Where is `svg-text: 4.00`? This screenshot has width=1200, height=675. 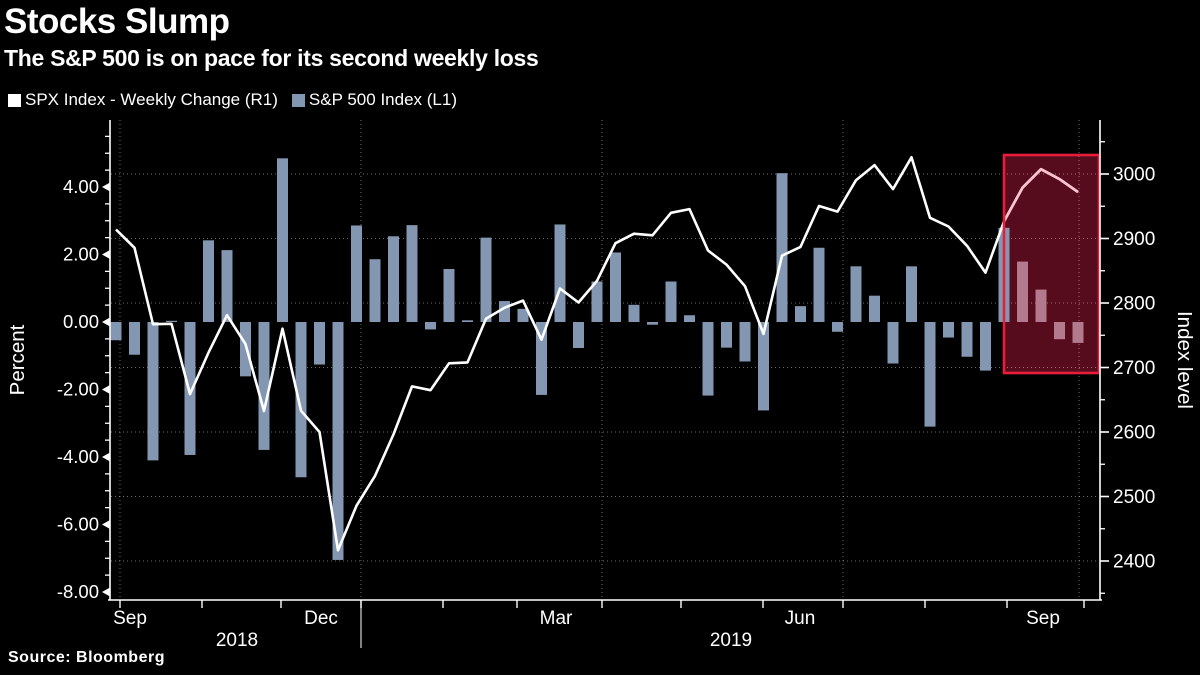 svg-text: 4.00 is located at coordinates (81, 186).